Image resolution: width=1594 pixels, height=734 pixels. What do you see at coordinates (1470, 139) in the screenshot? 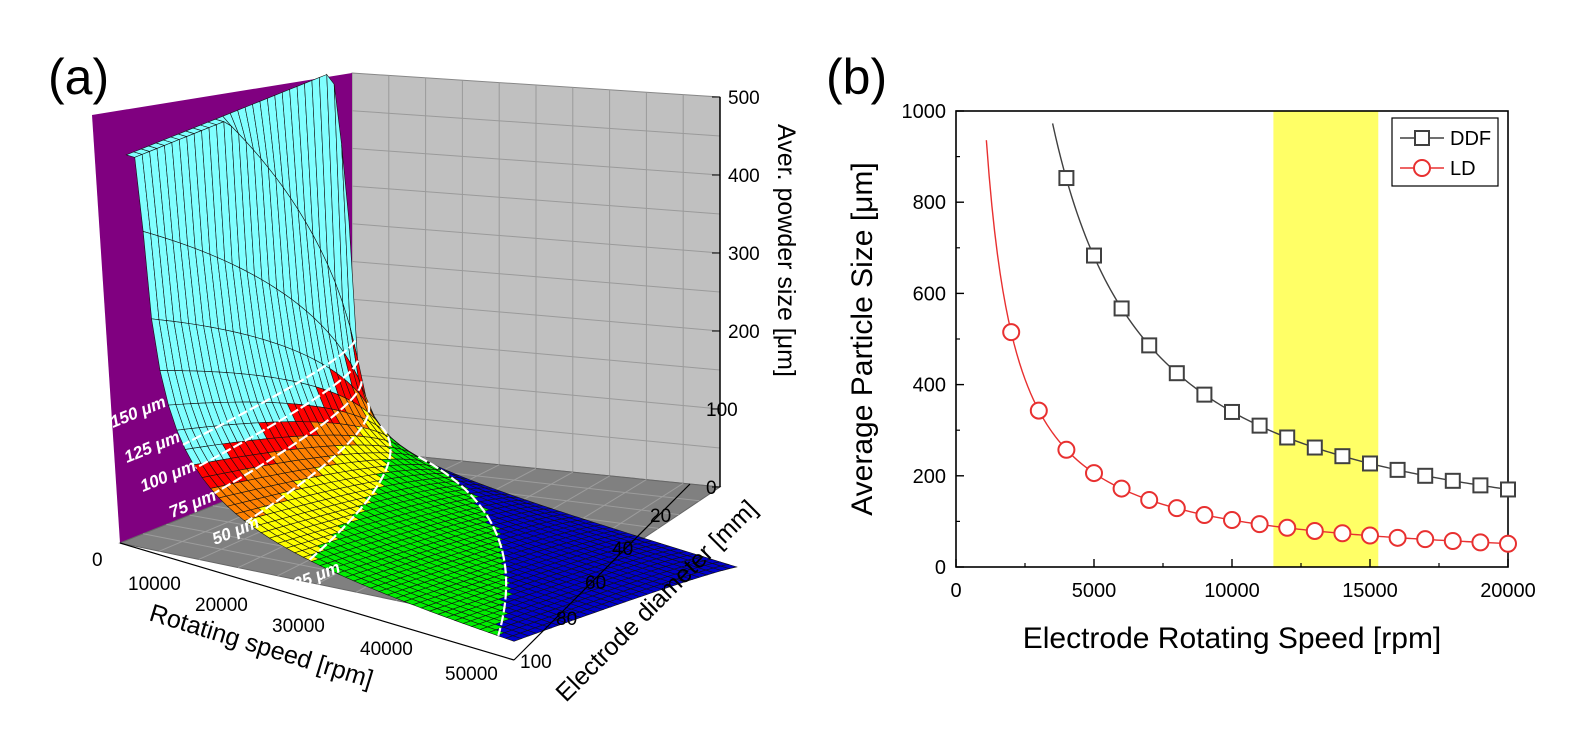
I see `legend-label-ddf: DDF` at bounding box center [1470, 139].